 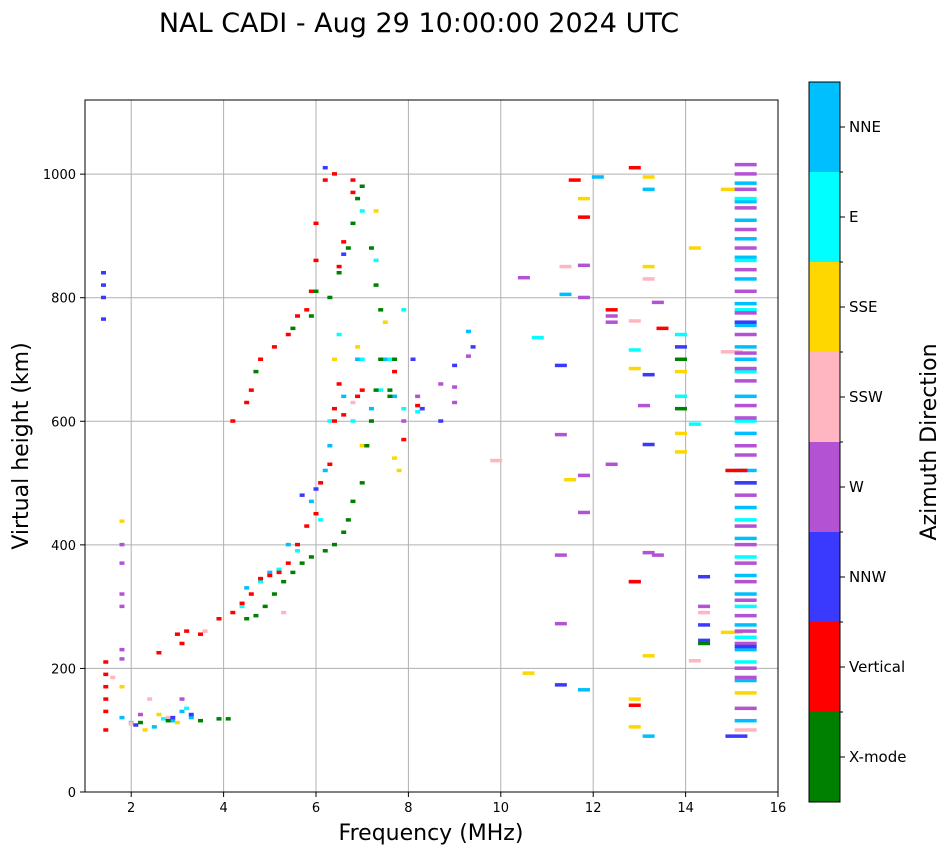 What do you see at coordinates (63, 669) in the screenshot?
I see `y-tick-label: 200` at bounding box center [63, 669].